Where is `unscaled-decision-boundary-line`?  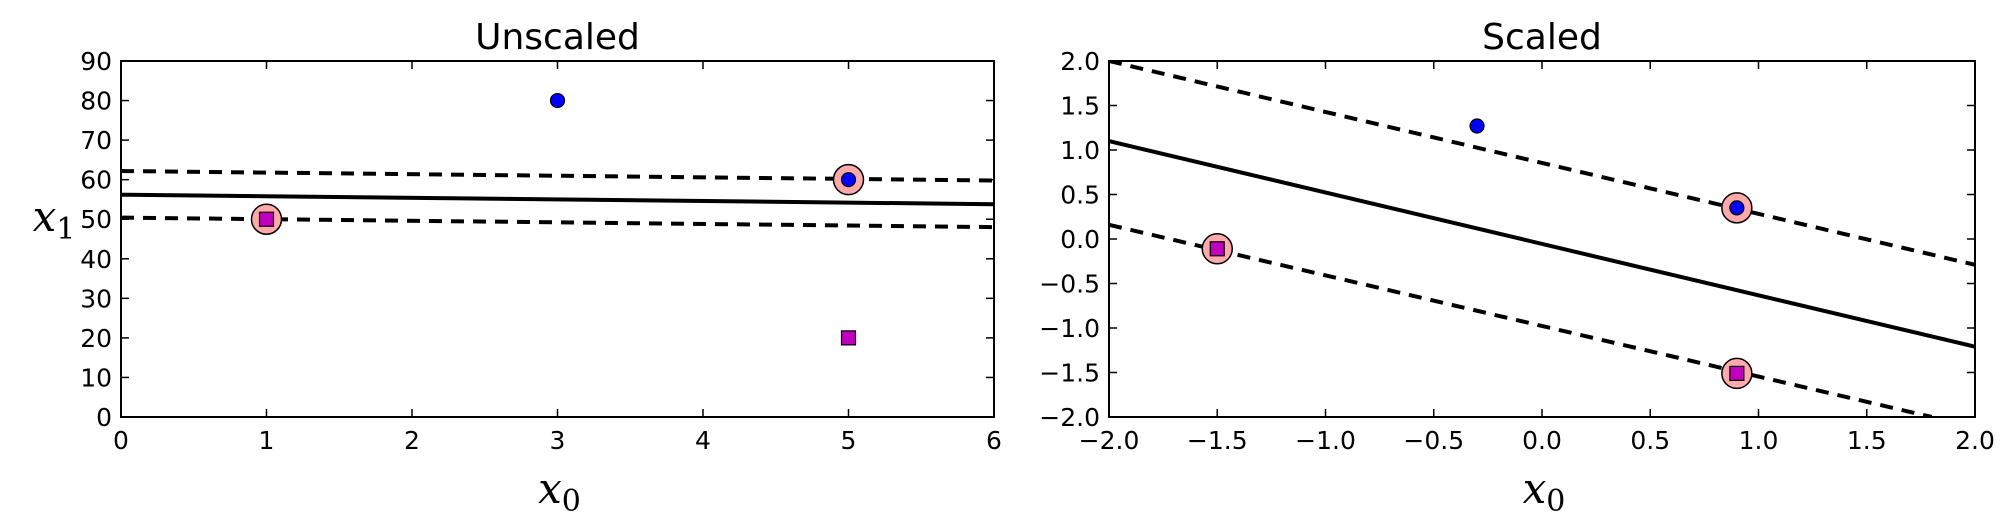
unscaled-decision-boundary-line is located at coordinates (557, 199).